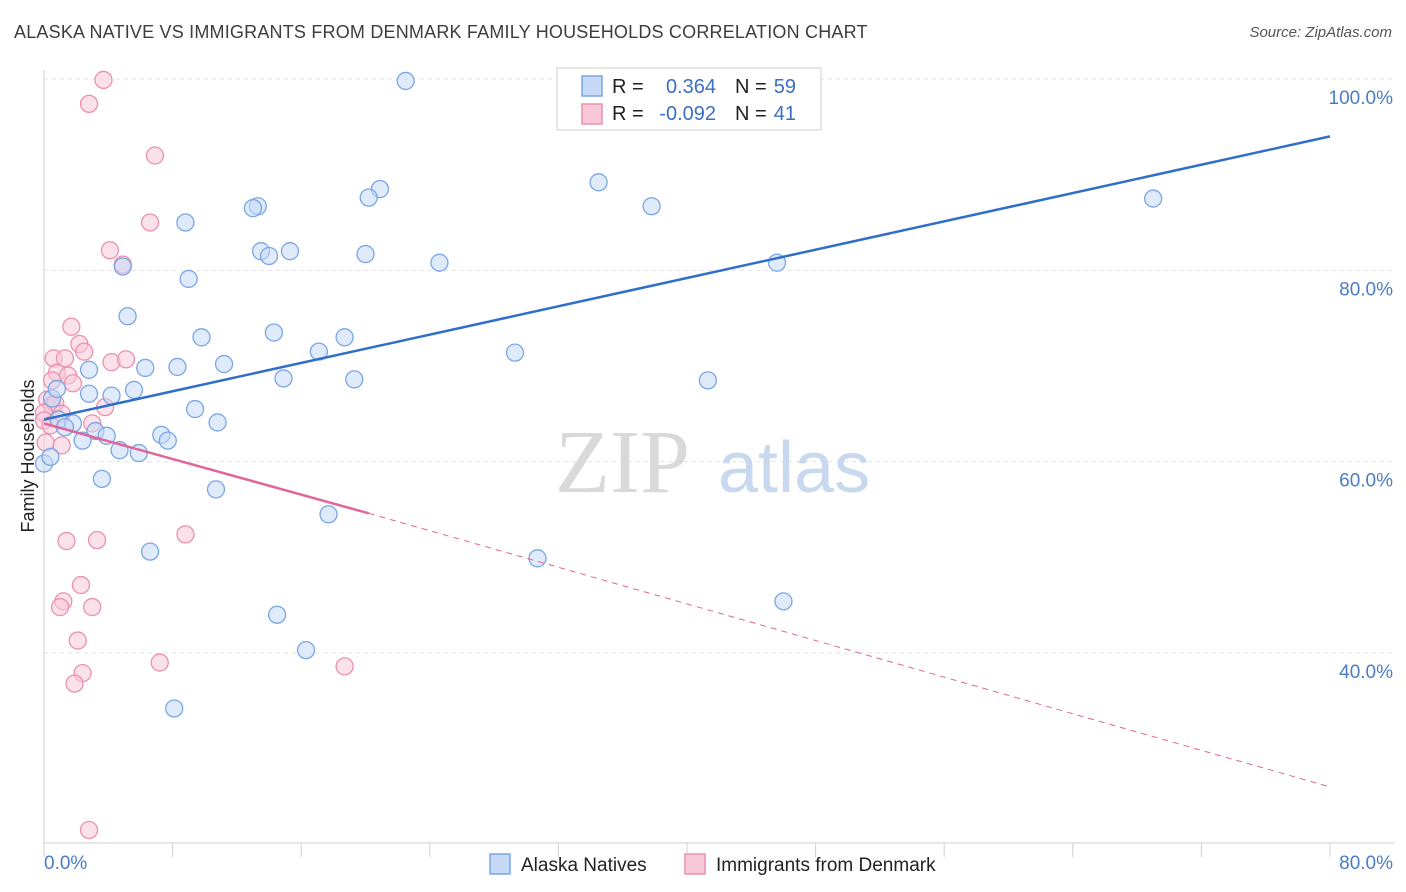 This screenshot has height=892, width=1406. What do you see at coordinates (794, 468) in the screenshot?
I see `watermark-atlas: atlas` at bounding box center [794, 468].